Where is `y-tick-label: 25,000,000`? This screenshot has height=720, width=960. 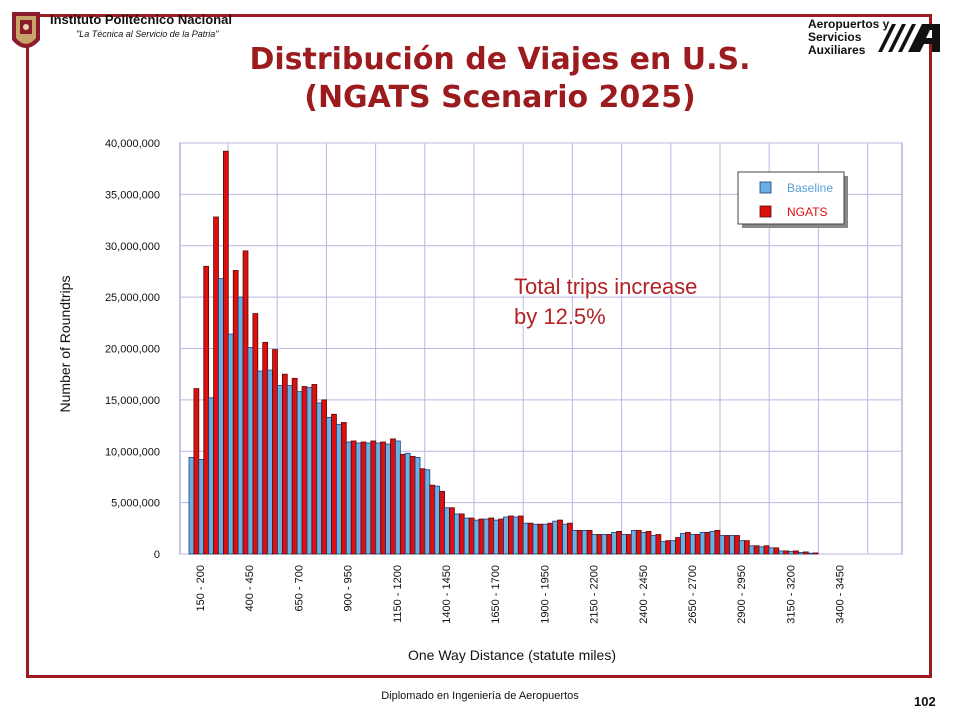
y-tick-label: 25,000,000 is located at coordinates (132, 298).